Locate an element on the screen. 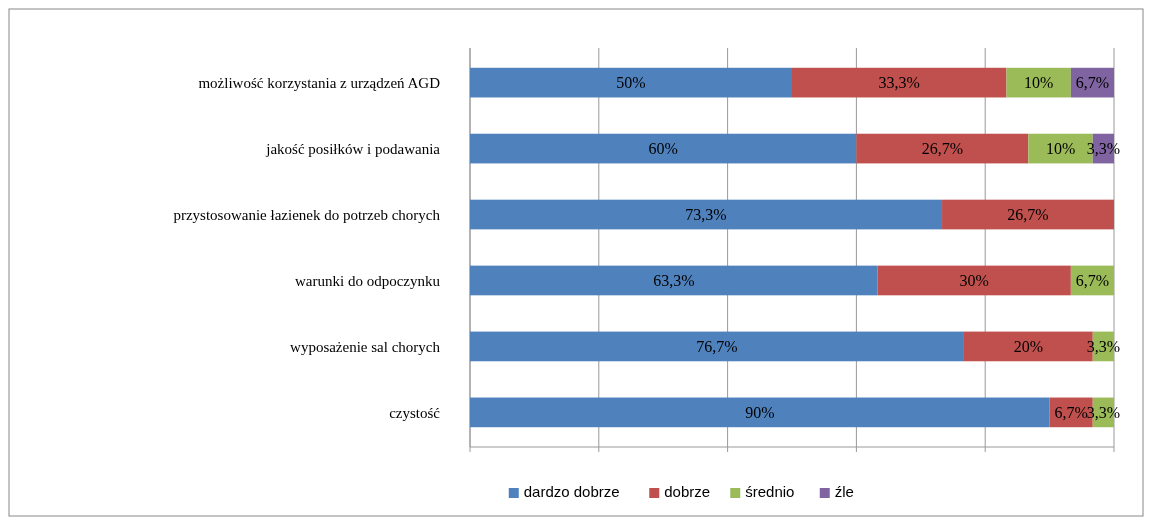 Image resolution: width=1152 pixels, height=525 pixels. y-tick-label: możliwość korzystania z urządzeń AGD is located at coordinates (319, 82).